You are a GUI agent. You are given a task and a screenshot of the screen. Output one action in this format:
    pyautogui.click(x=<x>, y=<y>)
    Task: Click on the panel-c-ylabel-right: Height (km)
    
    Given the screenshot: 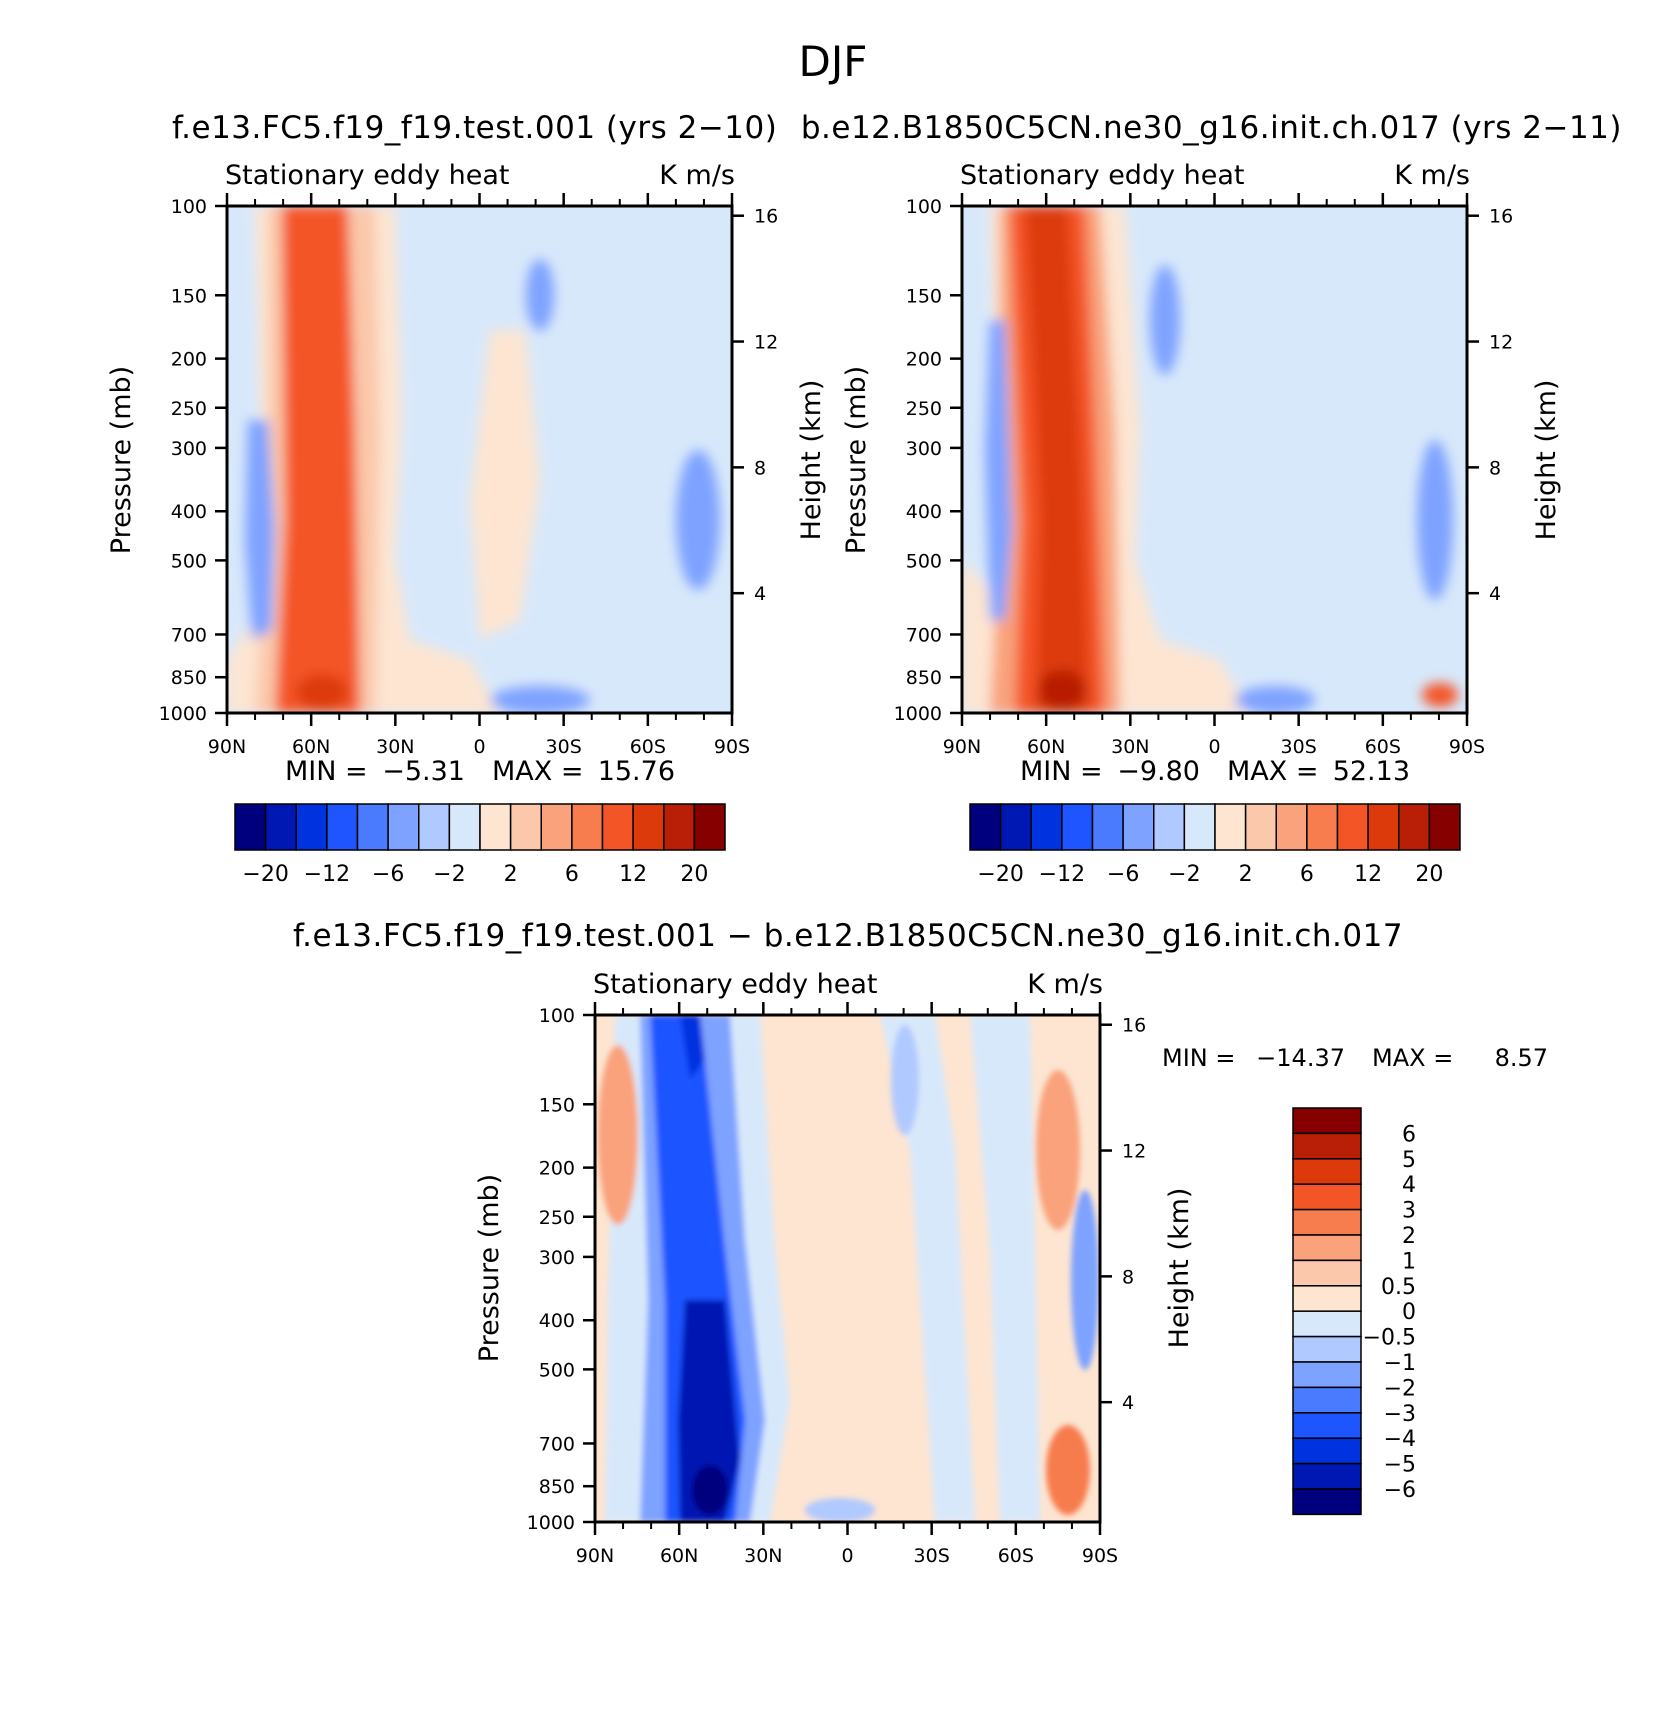 What is the action you would take?
    pyautogui.click(x=1179, y=1268)
    